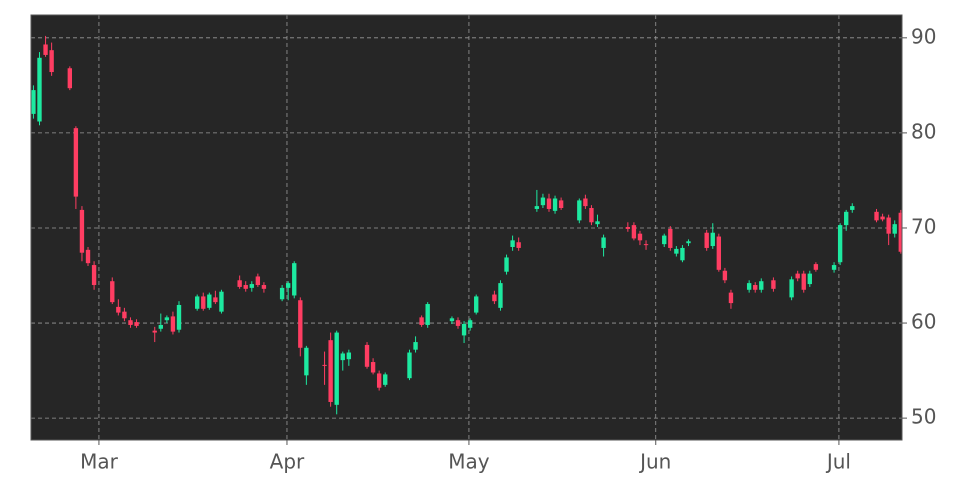 The image size is (972, 486). Describe the element at coordinates (654, 462) in the screenshot. I see `x-tick-label: Jun` at that location.